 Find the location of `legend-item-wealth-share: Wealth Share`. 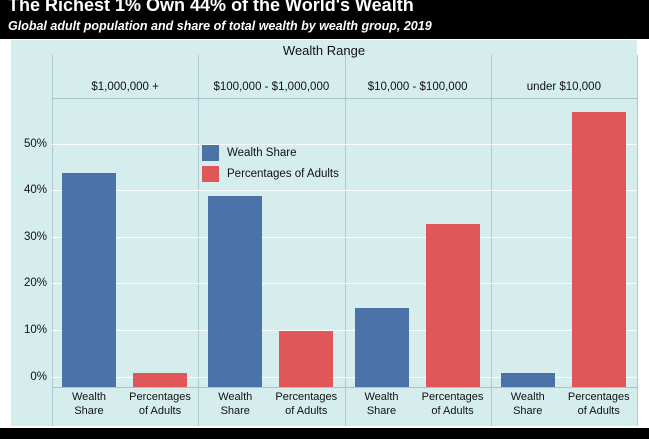

legend-item-wealth-share: Wealth Share is located at coordinates (270, 153).